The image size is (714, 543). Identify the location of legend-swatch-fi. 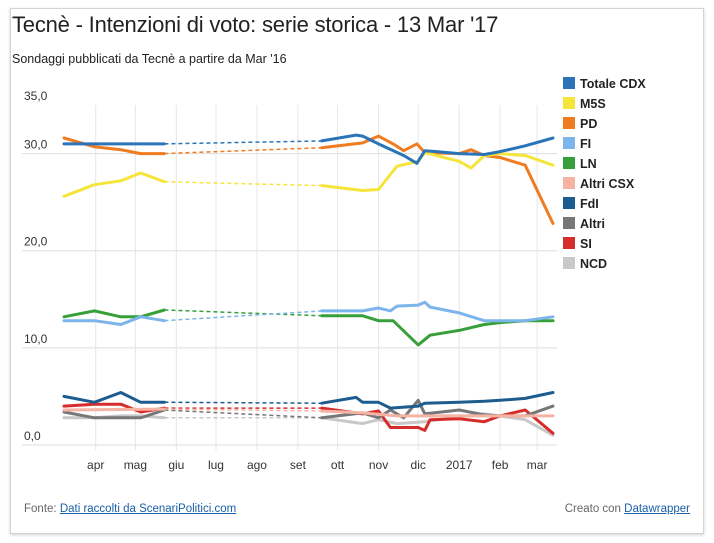
(569, 143).